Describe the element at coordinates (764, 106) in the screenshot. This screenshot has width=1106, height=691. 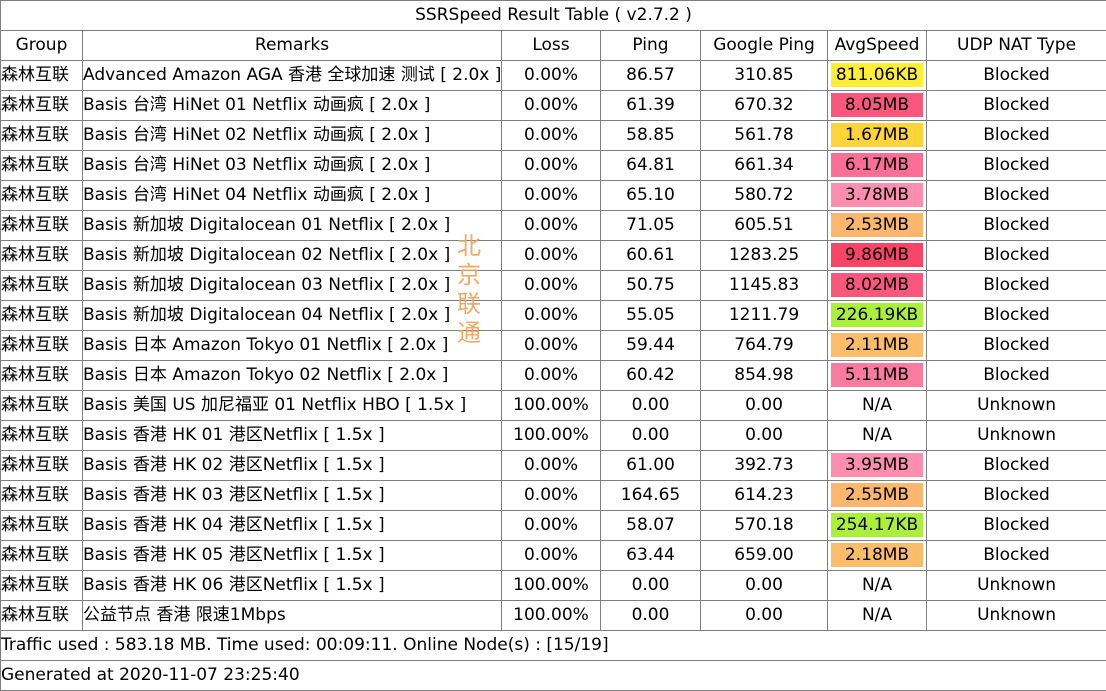
I see `cell-google-ping: 670.32` at that location.